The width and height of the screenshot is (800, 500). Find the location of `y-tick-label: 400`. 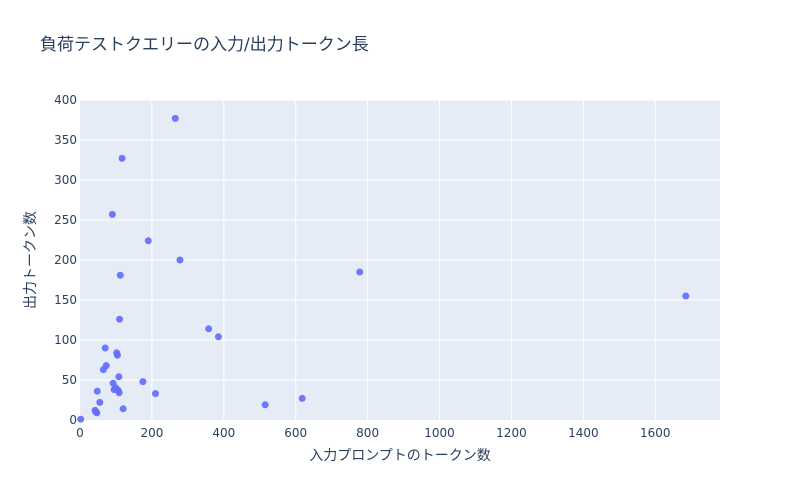

y-tick-label: 400 is located at coordinates (65, 100).